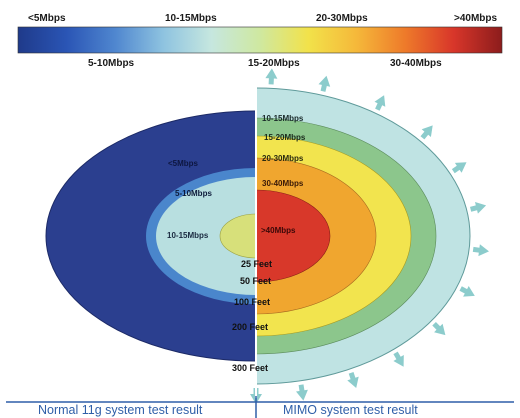 The image size is (520, 418). Describe the element at coordinates (476, 18) in the screenshot. I see `legend-top-label: >40Mbps` at that location.